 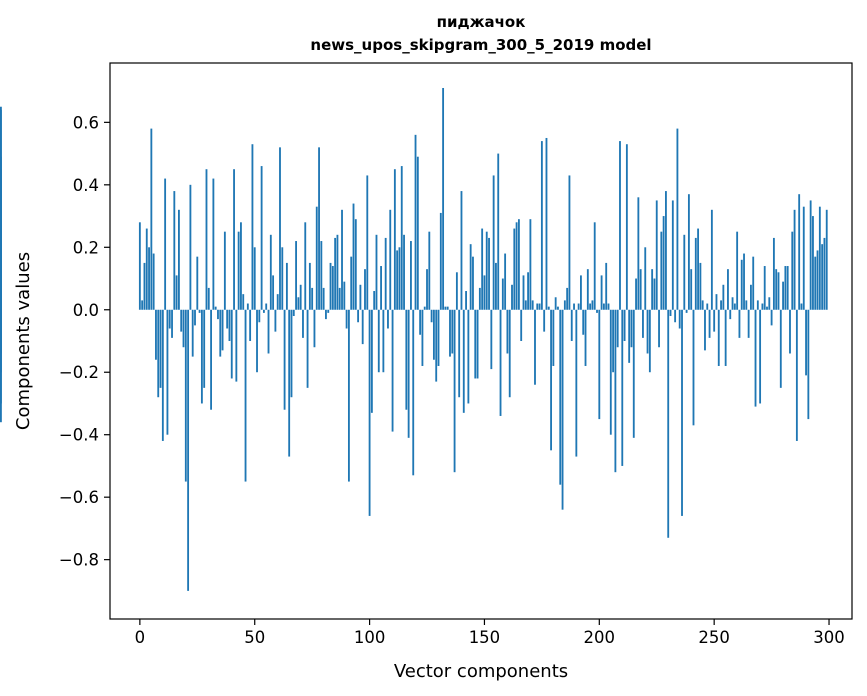 What do you see at coordinates (79, 497) in the screenshot?
I see `y-tick-label: −0.6` at bounding box center [79, 497].